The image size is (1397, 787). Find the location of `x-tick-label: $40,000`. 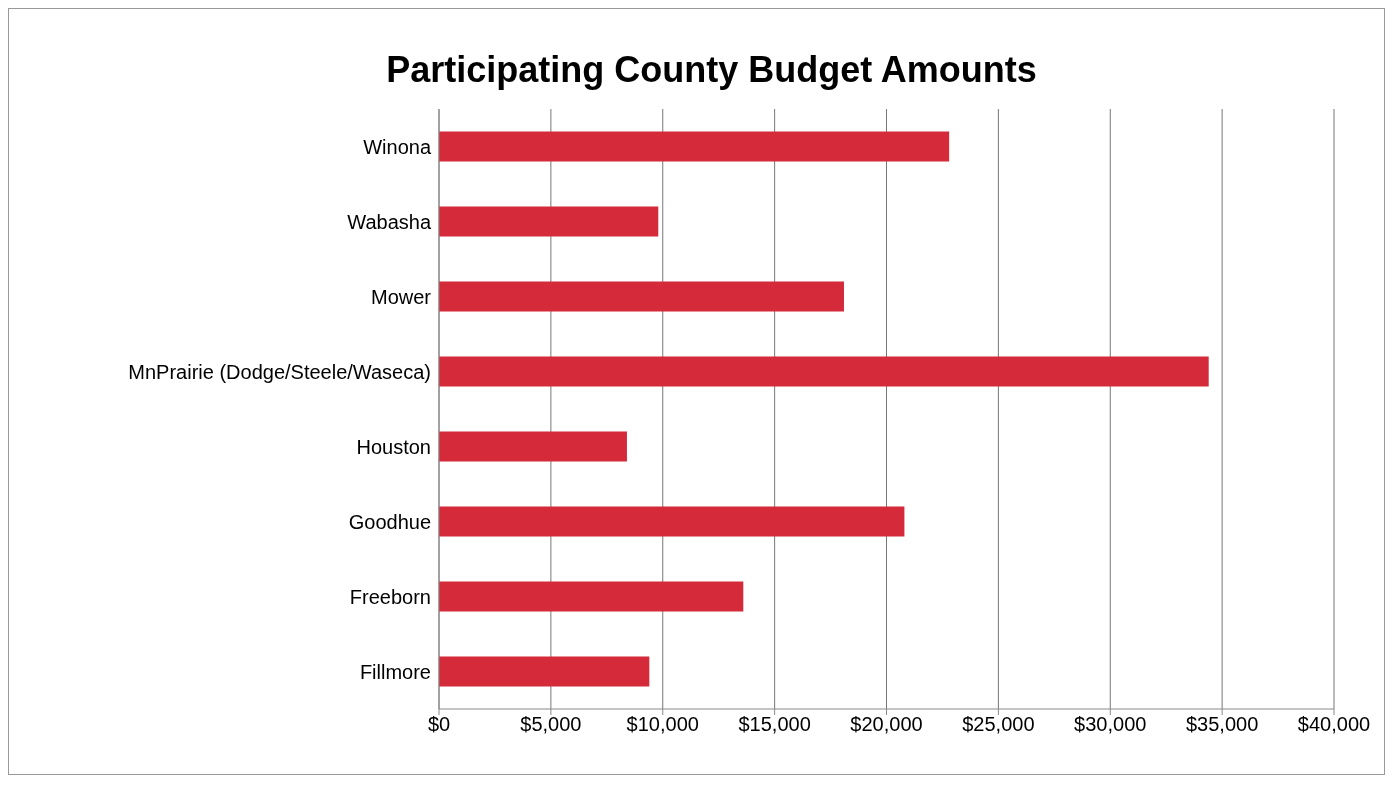

x-tick-label: $40,000 is located at coordinates (1334, 724).